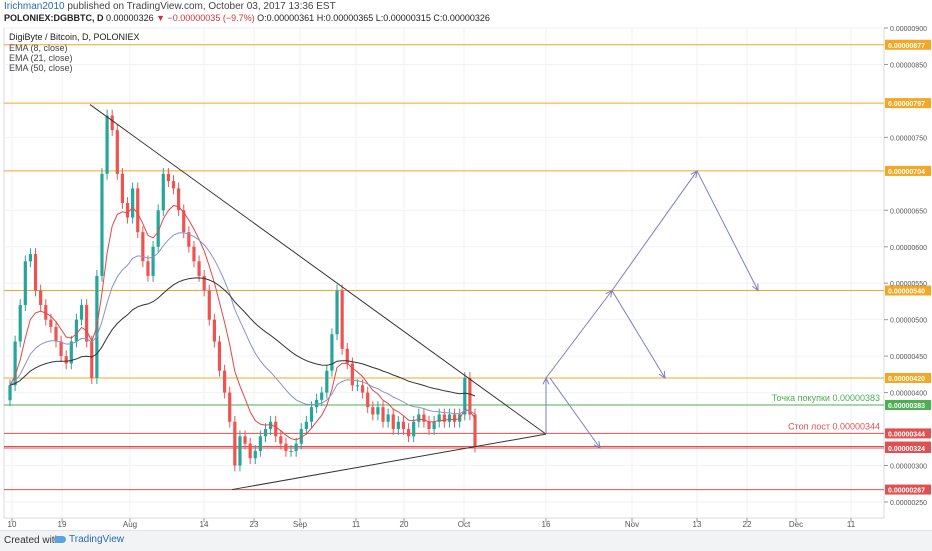 The image size is (932, 551). I want to click on level-label-8: 0.00000324, so click(906, 449).